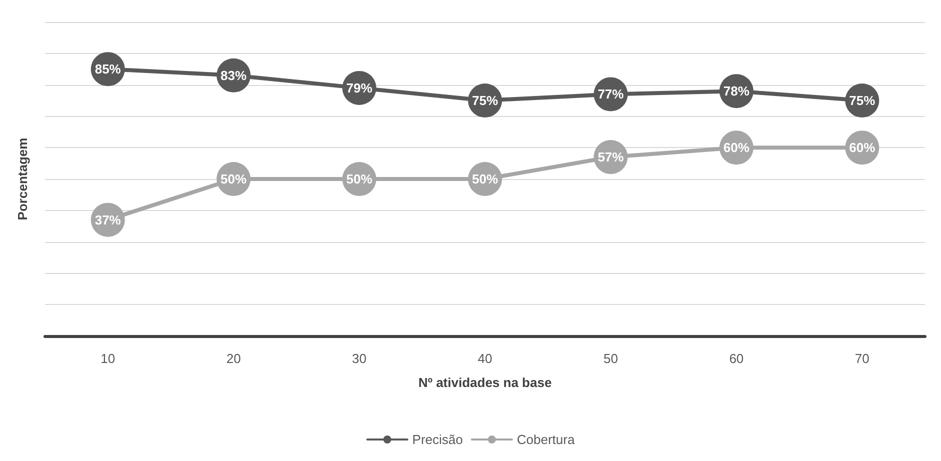 This screenshot has width=941, height=461. I want to click on data-label: 85%, so click(108, 69).